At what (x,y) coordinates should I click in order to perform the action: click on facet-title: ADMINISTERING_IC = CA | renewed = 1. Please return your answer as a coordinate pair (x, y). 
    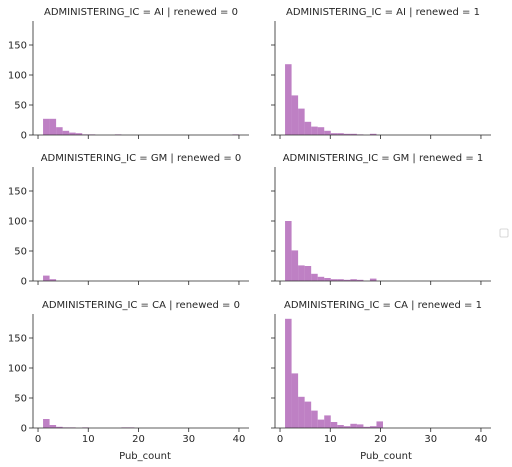
    Looking at the image, I should click on (383, 305).